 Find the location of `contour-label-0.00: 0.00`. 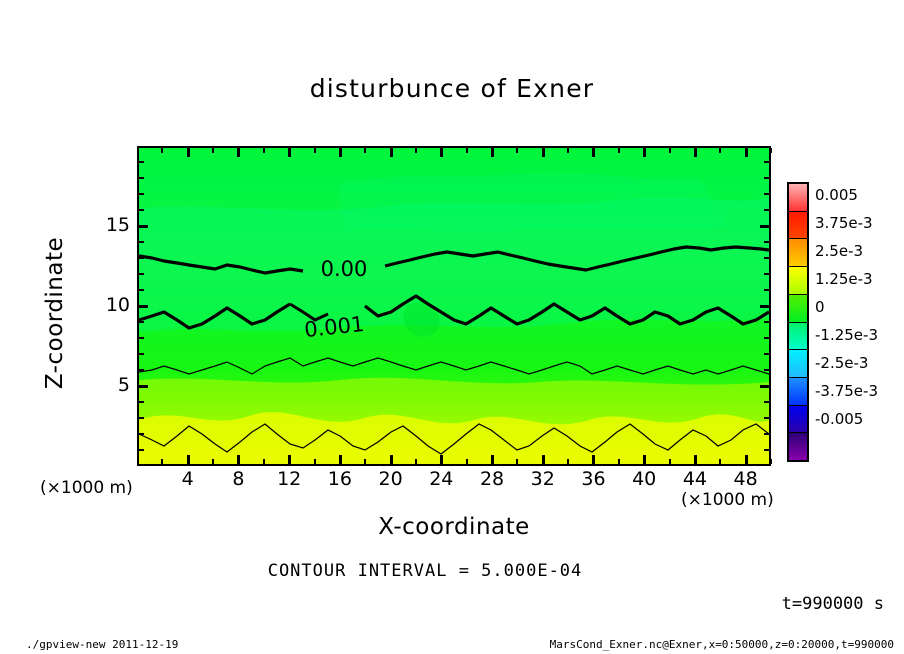

contour-label-0.00: 0.00 is located at coordinates (344, 269).